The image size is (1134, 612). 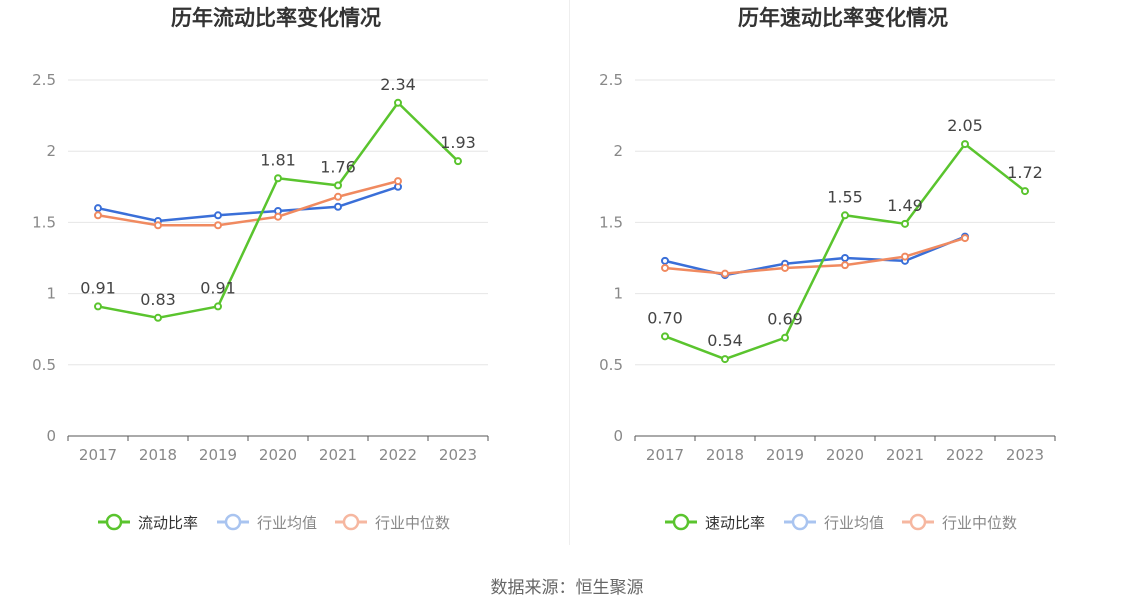 What do you see at coordinates (1025, 172) in the screenshot?
I see `data-label: 1.72` at bounding box center [1025, 172].